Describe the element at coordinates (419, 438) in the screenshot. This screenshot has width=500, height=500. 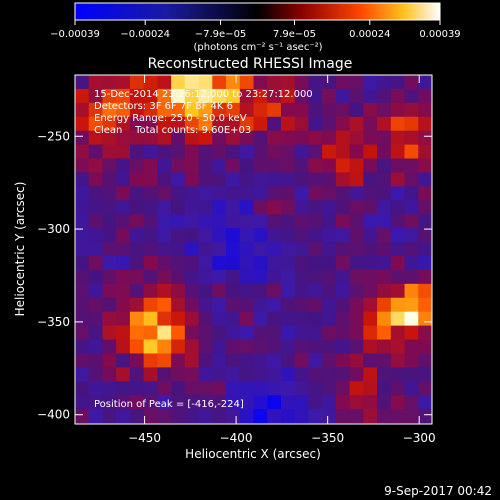
I see `x-tick-label: −300` at that location.